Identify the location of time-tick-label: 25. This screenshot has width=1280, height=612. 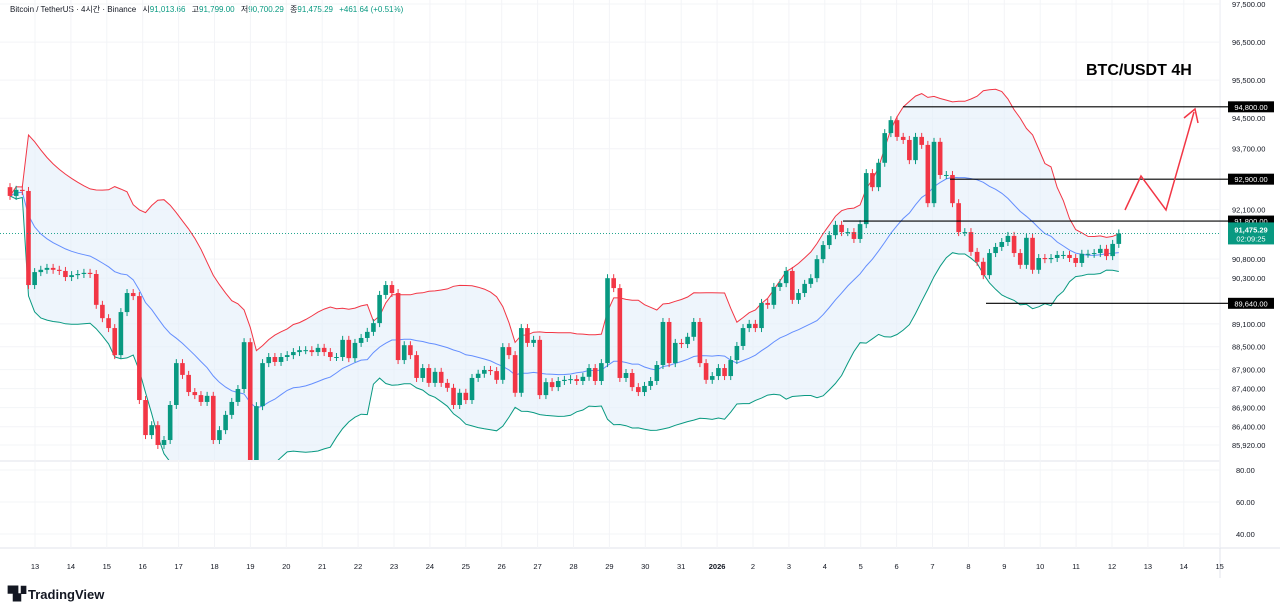
(466, 566).